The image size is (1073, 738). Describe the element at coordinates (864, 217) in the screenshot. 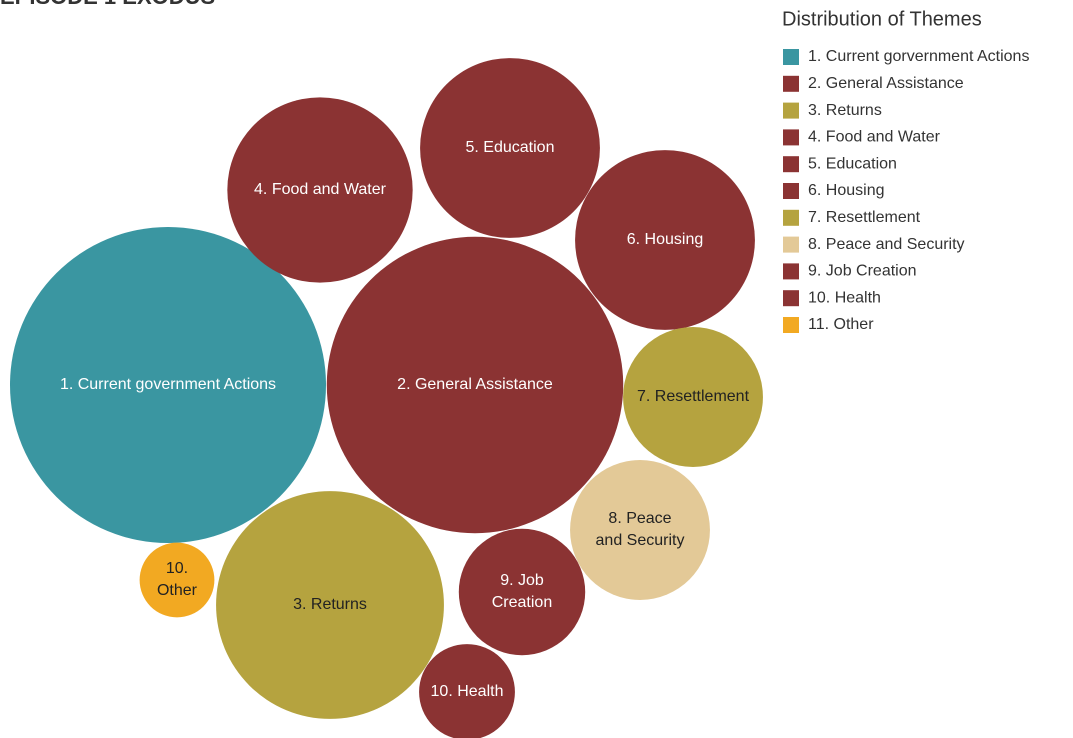

I see `legend-label: 7. Resettlement` at that location.